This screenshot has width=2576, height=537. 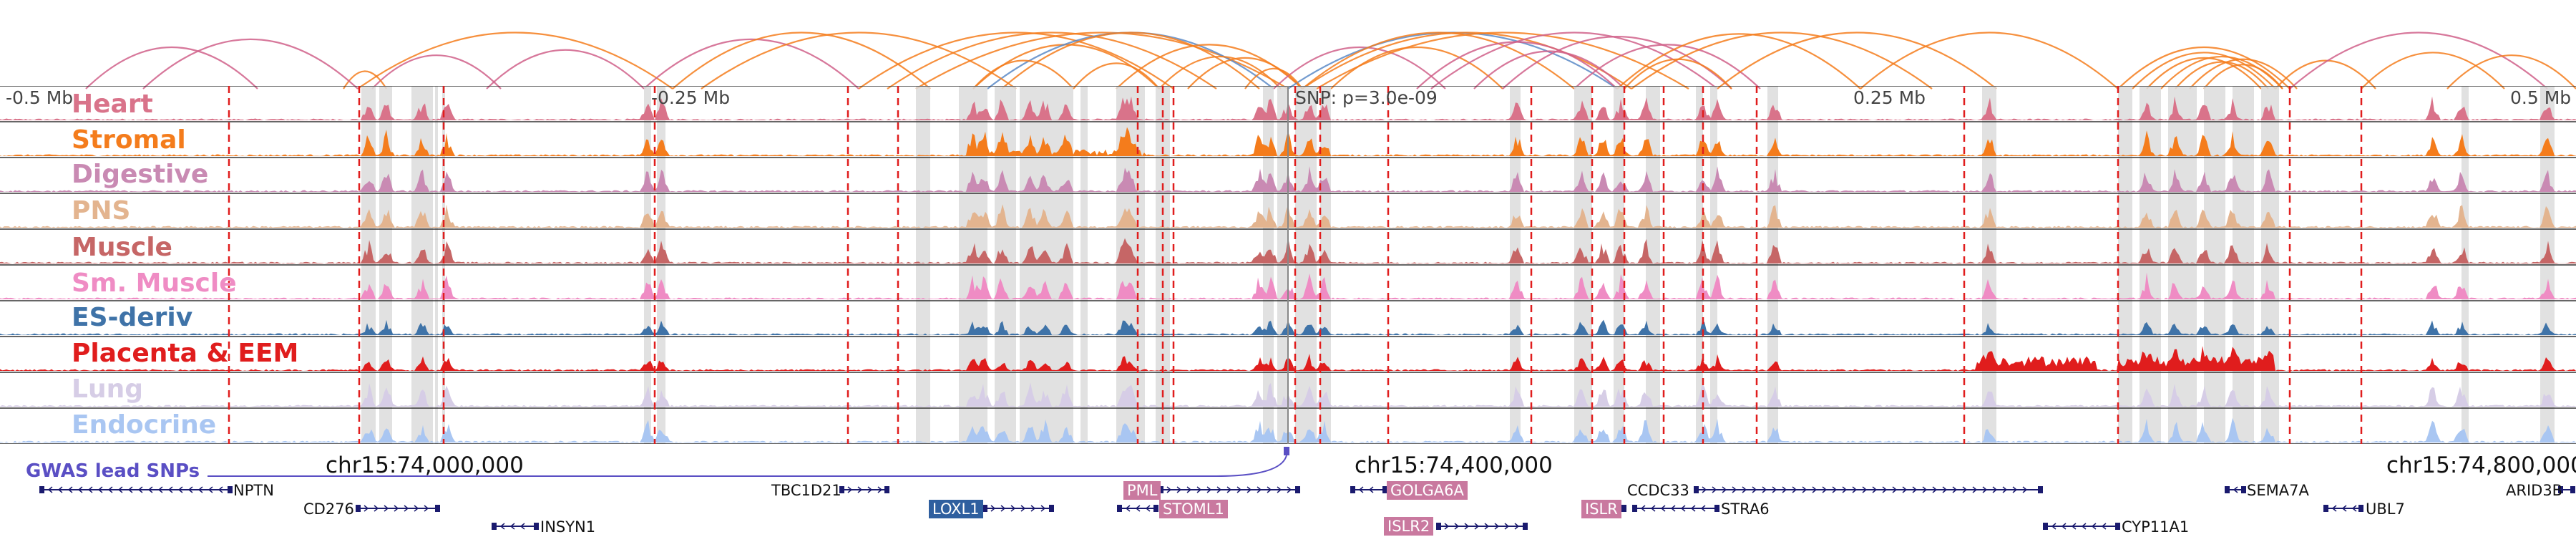 What do you see at coordinates (2117, 526) in the screenshot?
I see `gene-model-cyp11a1-exon` at bounding box center [2117, 526].